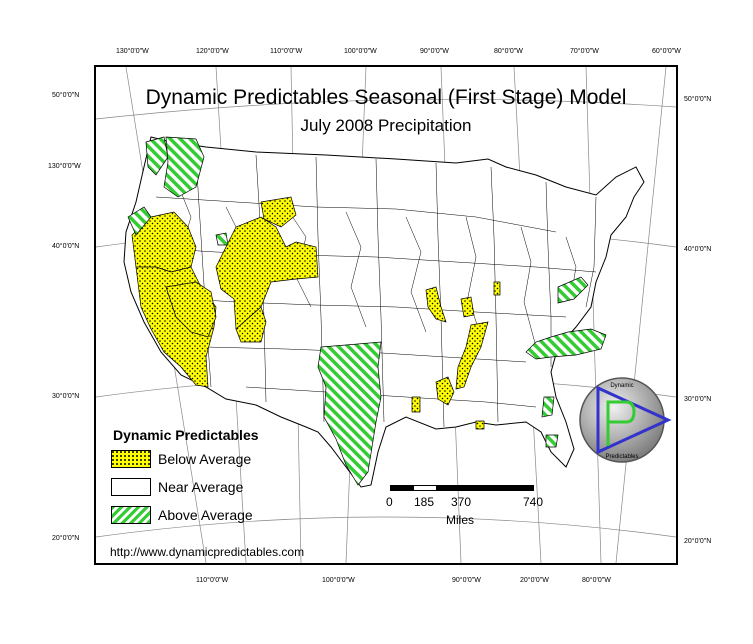 Image resolution: width=753 pixels, height=644 pixels. What do you see at coordinates (205, 459) in the screenshot?
I see `legend-label: Below Average` at bounding box center [205, 459].